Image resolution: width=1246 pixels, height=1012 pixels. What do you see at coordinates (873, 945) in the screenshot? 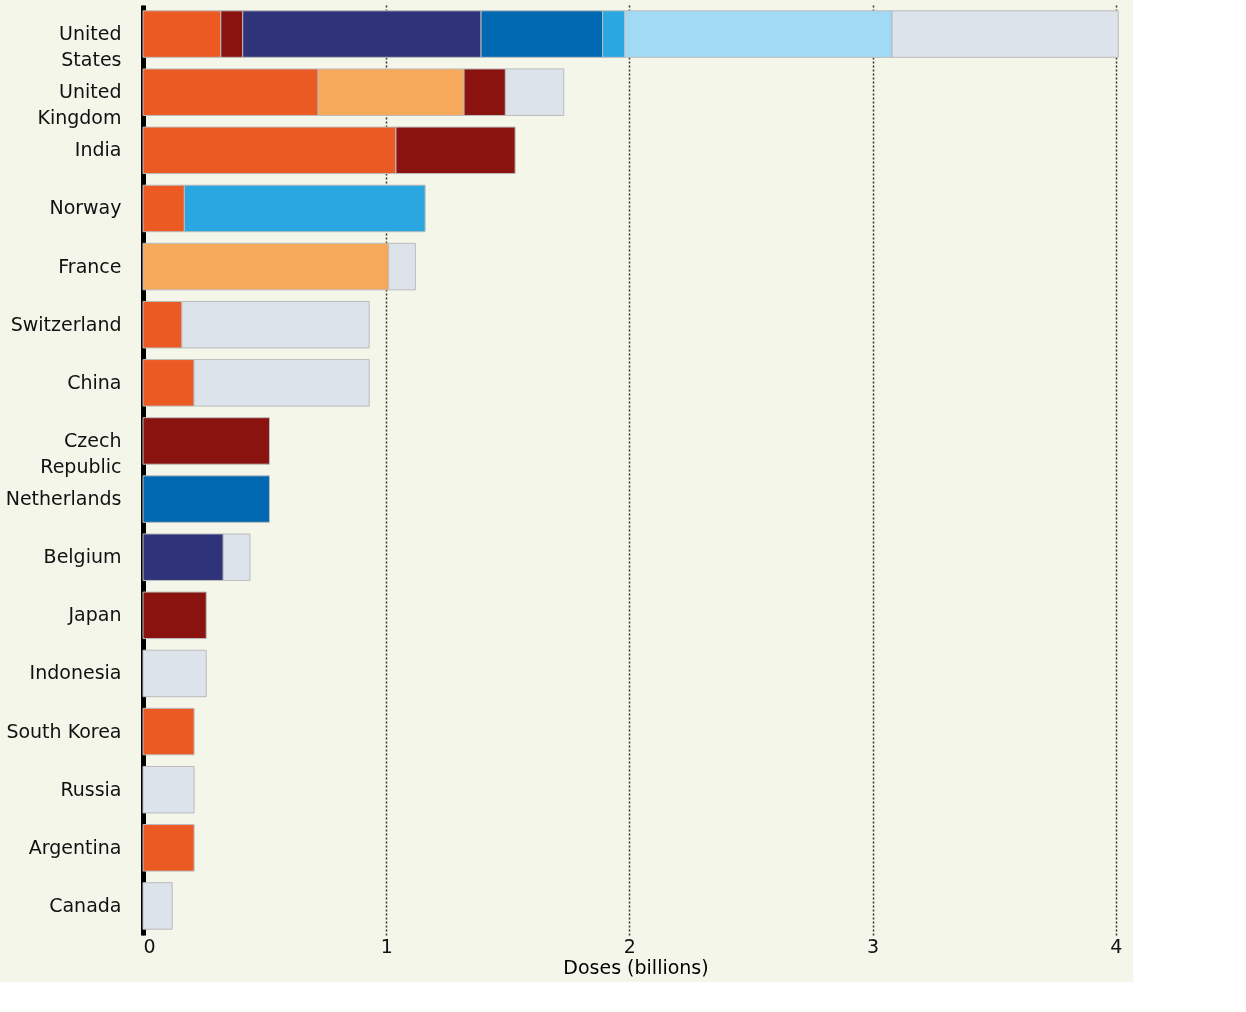
I see `x-tick-label: 3` at bounding box center [873, 945].